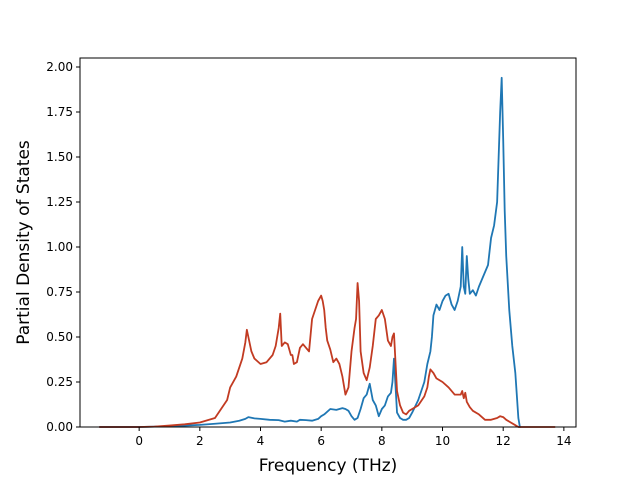 The height and width of the screenshot is (484, 640). What do you see at coordinates (59, 382) in the screenshot?
I see `y-tick-label: 0.25` at bounding box center [59, 382].